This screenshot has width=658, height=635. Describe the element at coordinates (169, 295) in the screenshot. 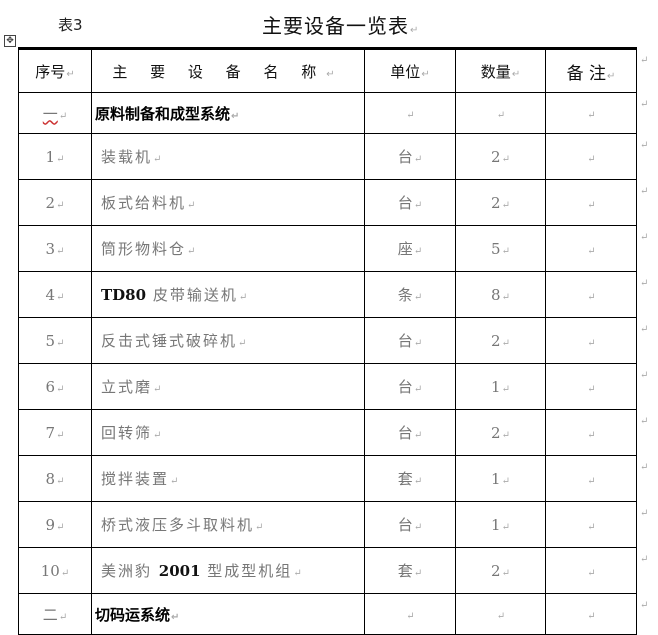

I see `equipment-name-text: TD80 皮带输送机` at that location.